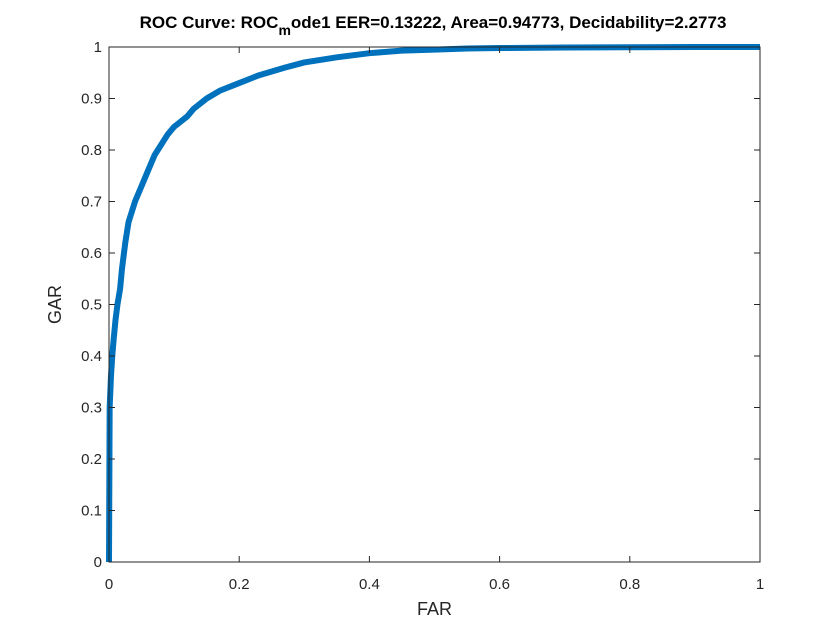  Describe the element at coordinates (91, 150) in the screenshot. I see `y-tick-label: 0.8` at that location.